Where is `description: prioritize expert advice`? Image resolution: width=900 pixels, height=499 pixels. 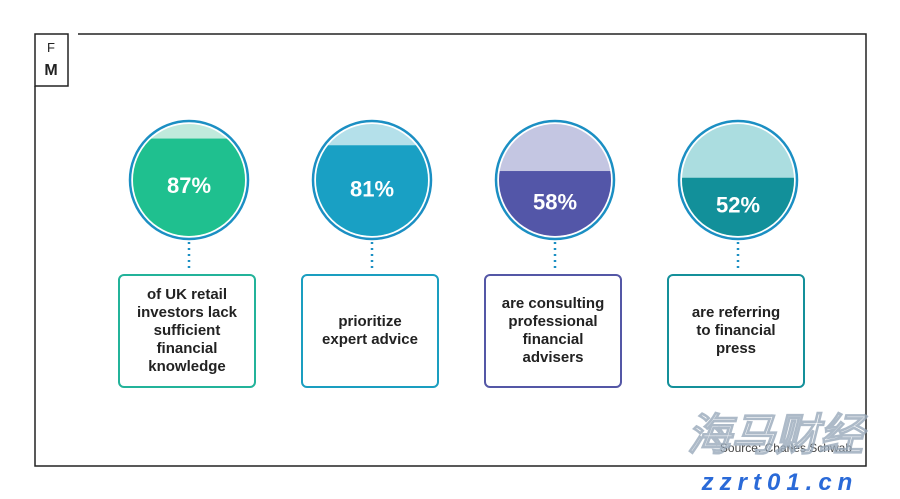 description: prioritize expert advice is located at coordinates (370, 331).